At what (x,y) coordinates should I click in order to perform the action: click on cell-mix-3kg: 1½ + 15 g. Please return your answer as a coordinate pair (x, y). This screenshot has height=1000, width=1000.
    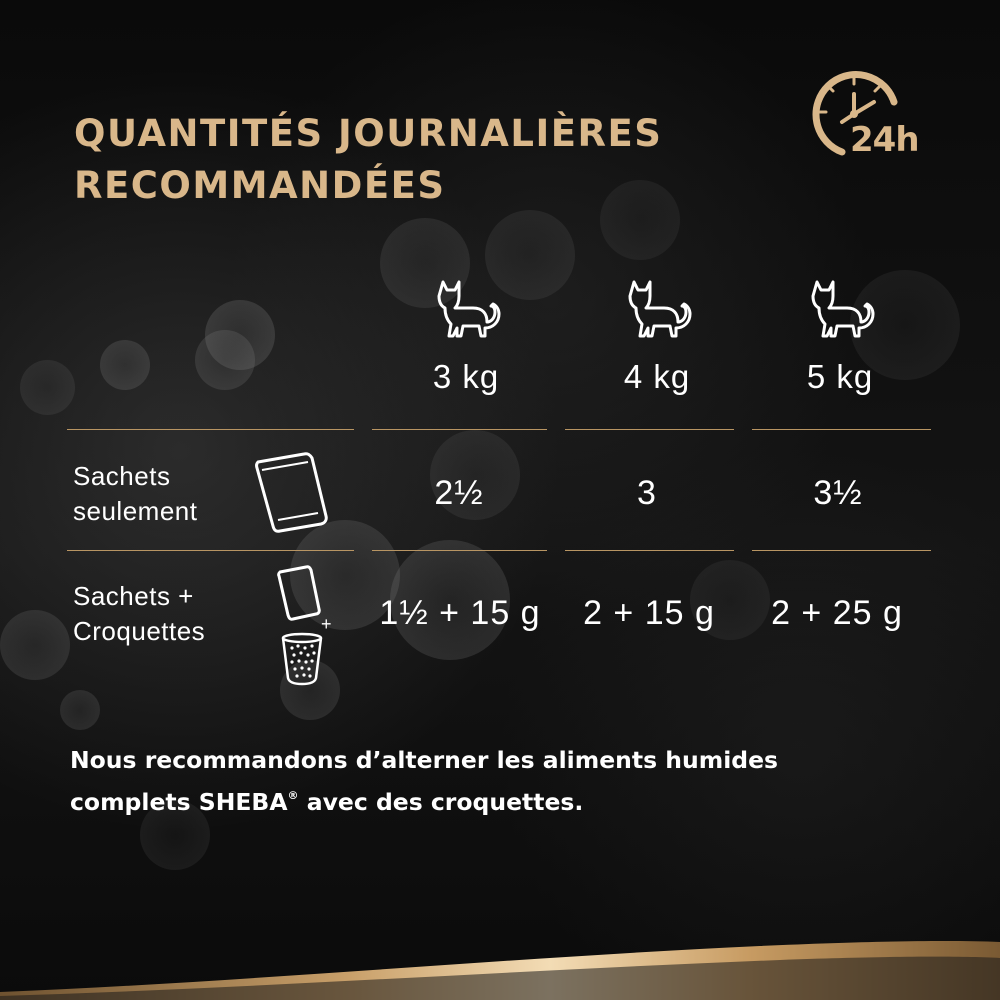
    Looking at the image, I should click on (460, 613).